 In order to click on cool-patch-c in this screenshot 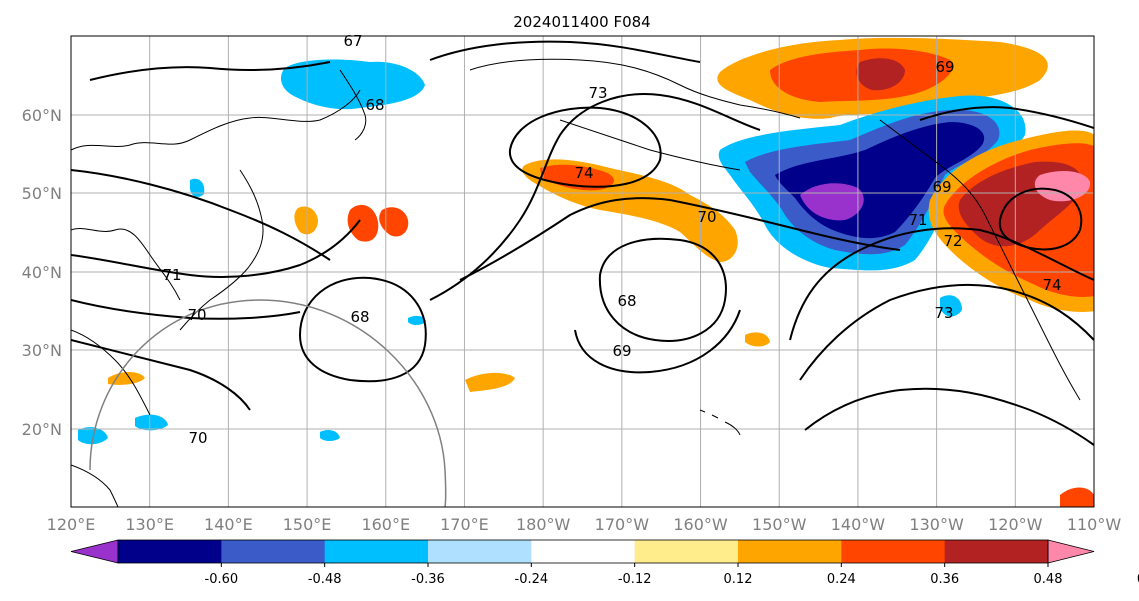, I will do `click(330, 435)`.